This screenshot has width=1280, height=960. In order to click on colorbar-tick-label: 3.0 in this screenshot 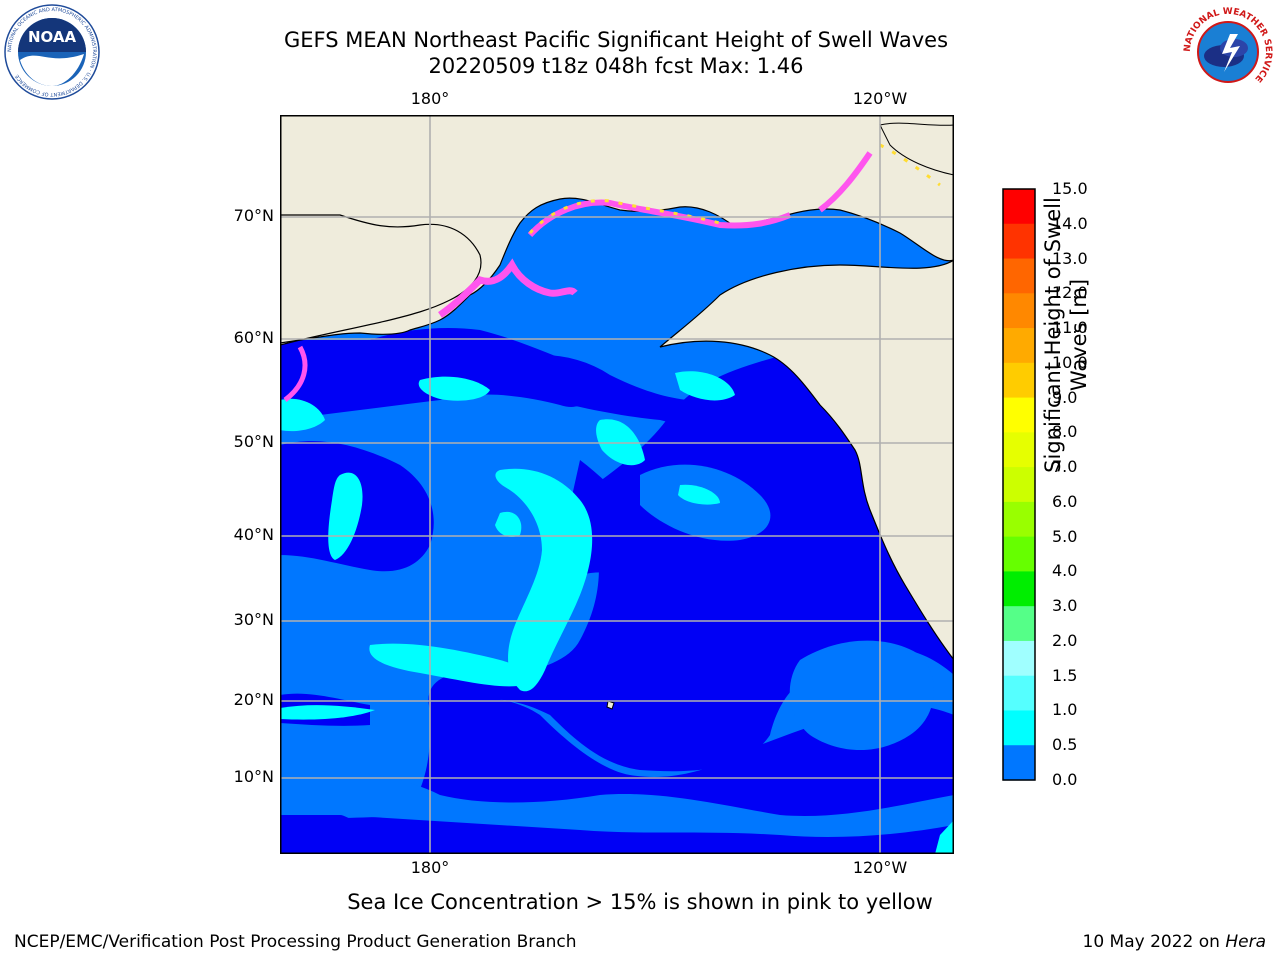, I will do `click(1065, 606)`.